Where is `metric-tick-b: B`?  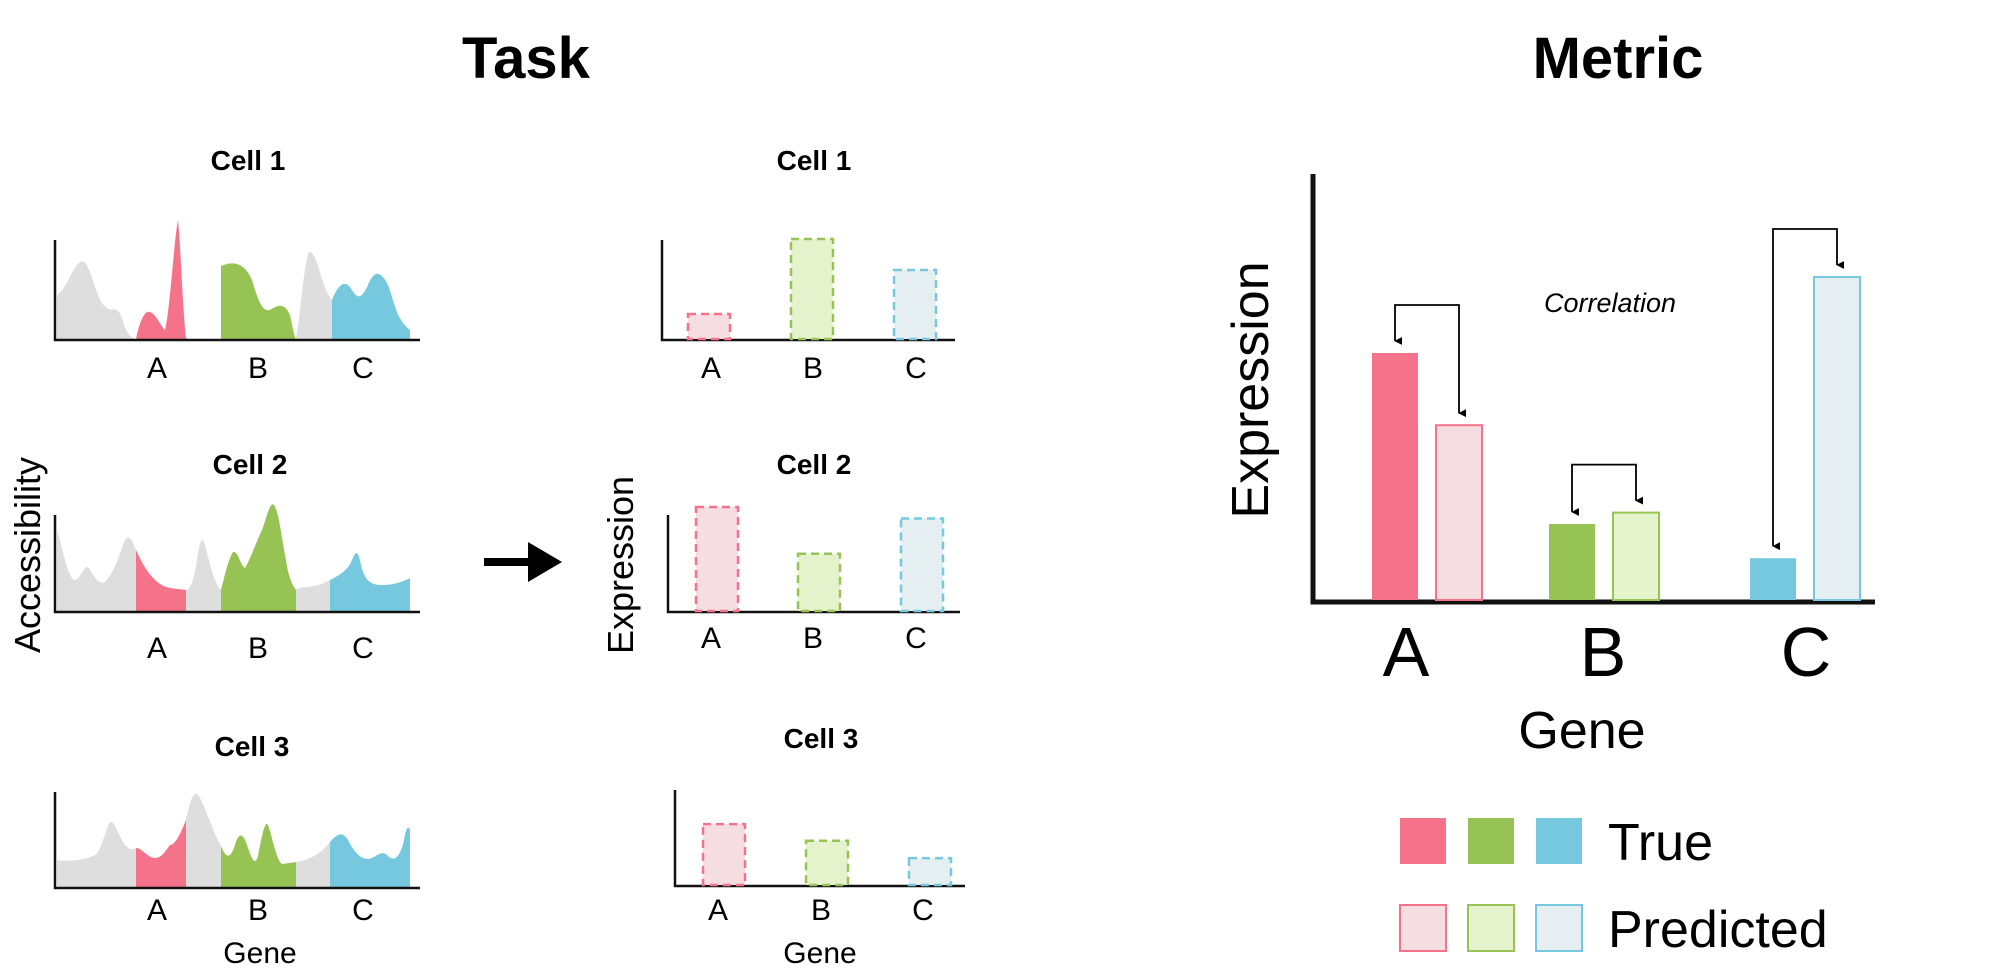
metric-tick-b: B is located at coordinates (1603, 652).